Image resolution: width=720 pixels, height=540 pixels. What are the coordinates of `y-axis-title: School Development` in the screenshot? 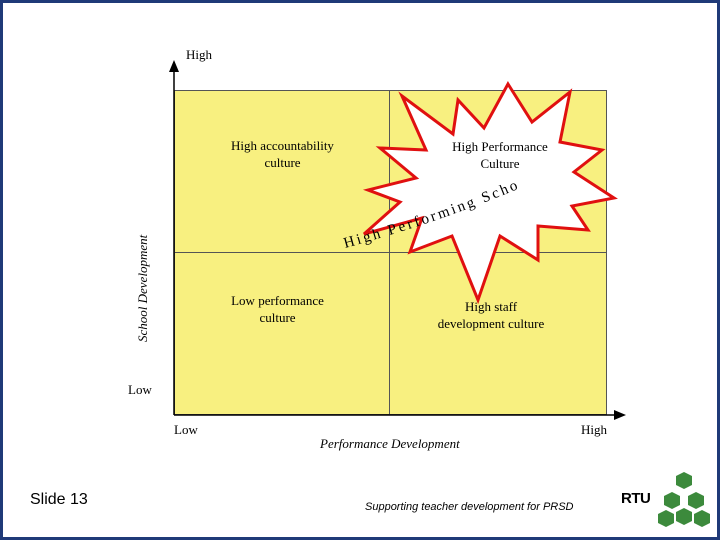 It's located at (142, 288).